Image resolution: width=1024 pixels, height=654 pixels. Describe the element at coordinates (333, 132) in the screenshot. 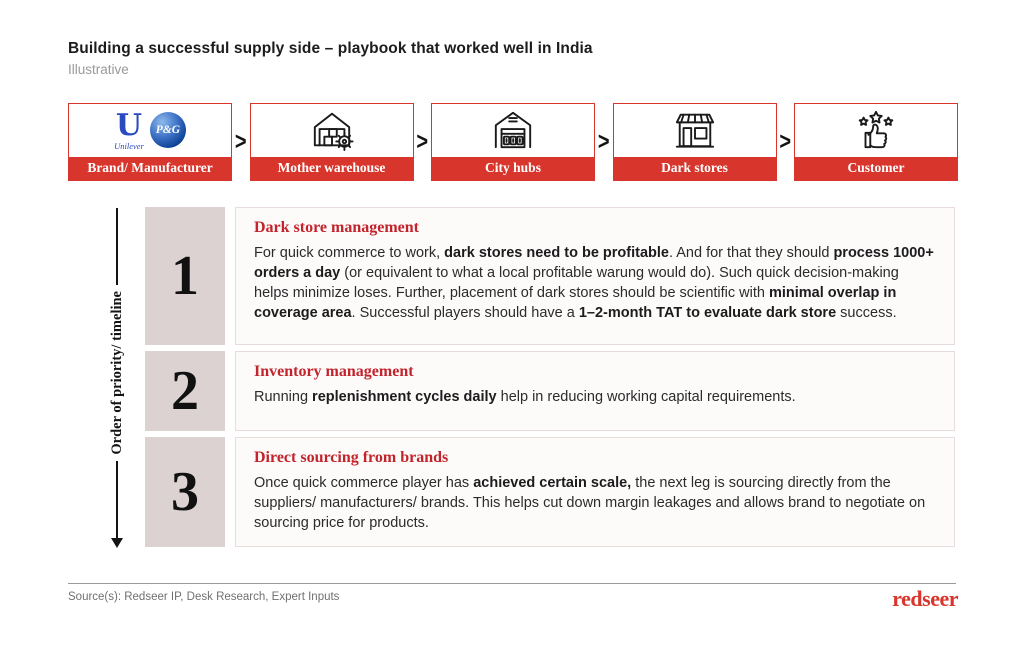

I see `warehouse-gear-icon` at that location.